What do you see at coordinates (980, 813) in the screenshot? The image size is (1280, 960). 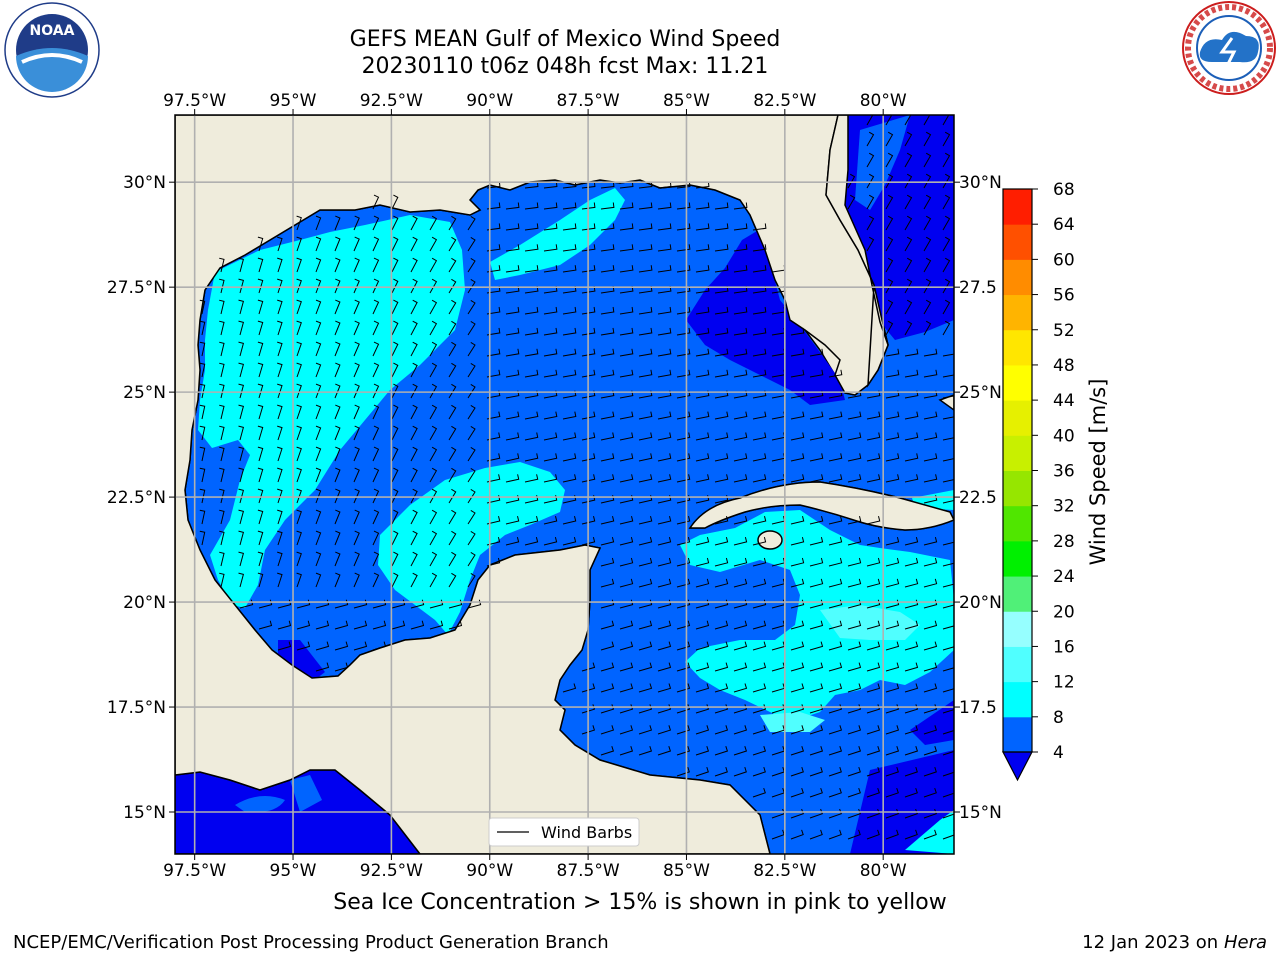 I see `lat-label-right: 15°N` at bounding box center [980, 813].